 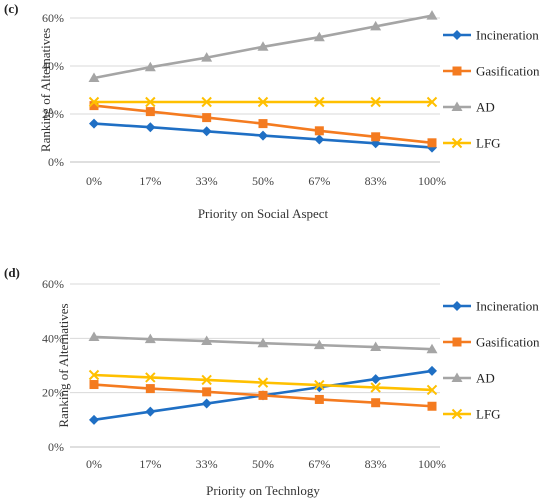 What do you see at coordinates (263, 213) in the screenshot?
I see `x-axis-title: Priority on Social Aspect` at bounding box center [263, 213].